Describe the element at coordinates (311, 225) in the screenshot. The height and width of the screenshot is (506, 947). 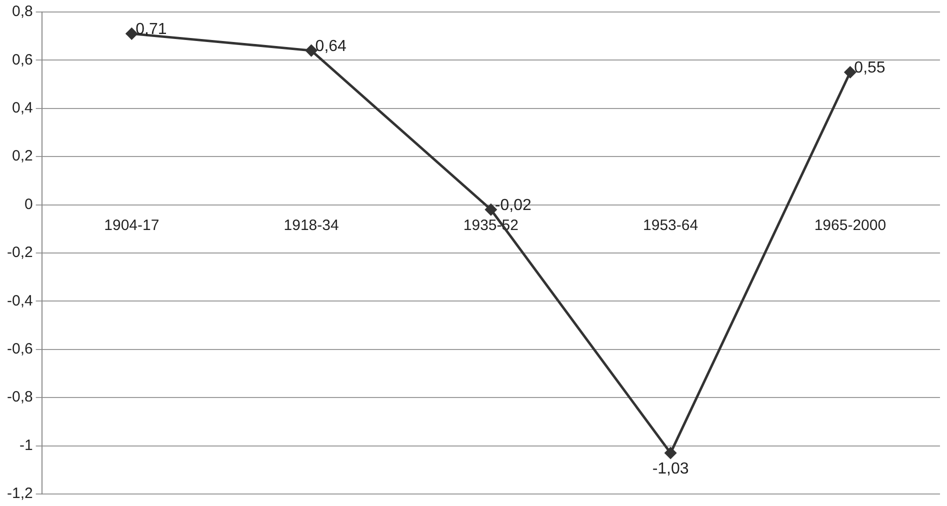
I see `x-tick-label: 1918-34` at that location.